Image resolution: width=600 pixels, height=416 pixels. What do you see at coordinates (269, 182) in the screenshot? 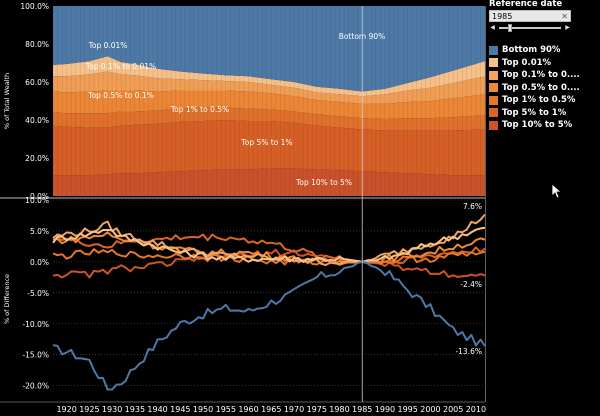
I see `area-top-10-to-5-` at bounding box center [269, 182].